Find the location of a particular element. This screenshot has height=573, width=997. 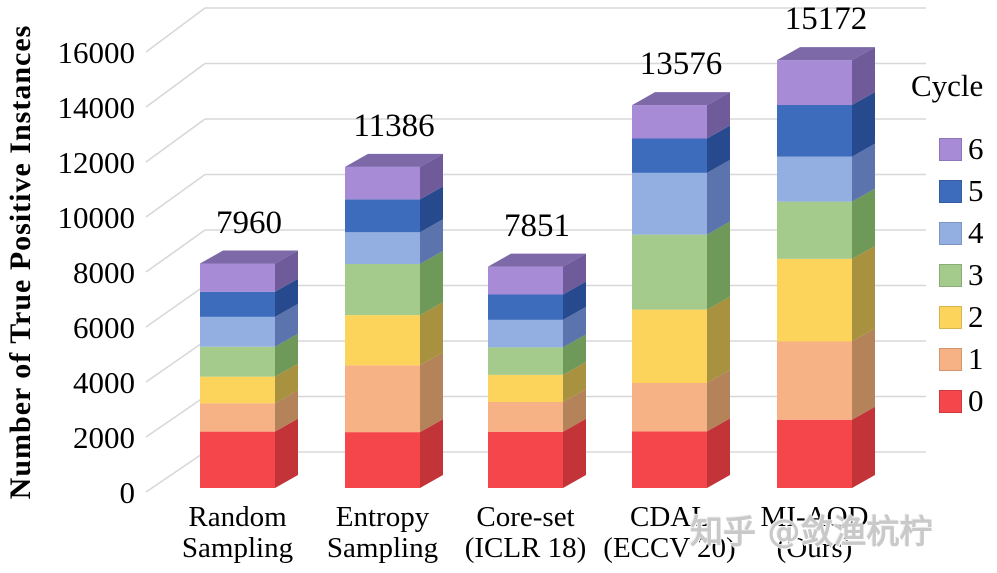

bar-total-label: 13576 is located at coordinates (681, 64).